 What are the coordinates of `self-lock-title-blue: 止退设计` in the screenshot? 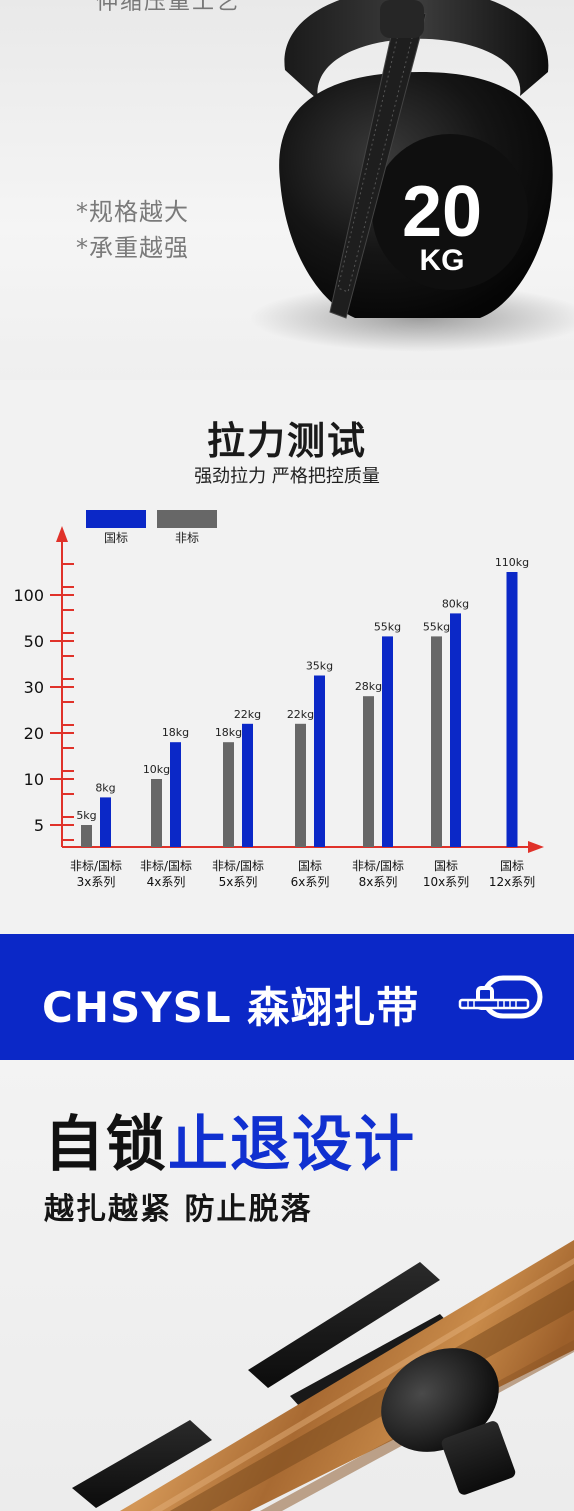 It's located at (292, 1145).